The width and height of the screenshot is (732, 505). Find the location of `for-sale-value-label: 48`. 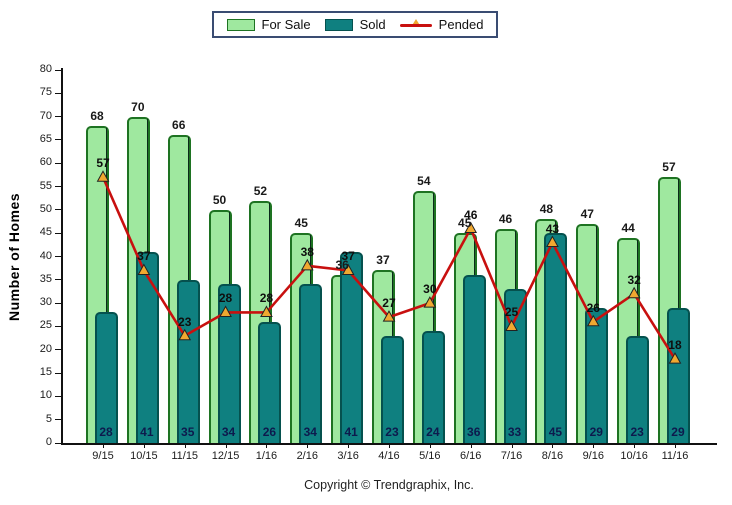

for-sale-value-label: 48 is located at coordinates (546, 209).